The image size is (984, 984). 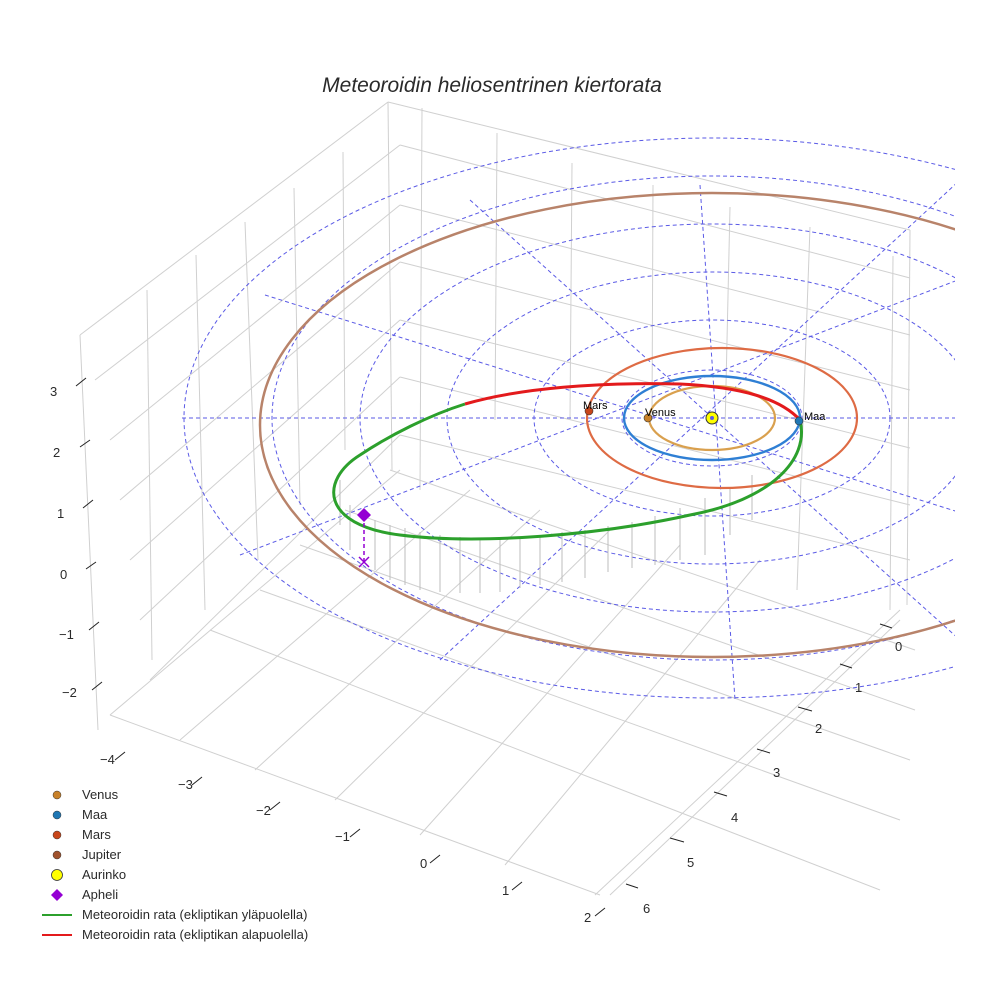 What do you see at coordinates (595, 406) in the screenshot?
I see `mars-label: Mars` at bounding box center [595, 406].